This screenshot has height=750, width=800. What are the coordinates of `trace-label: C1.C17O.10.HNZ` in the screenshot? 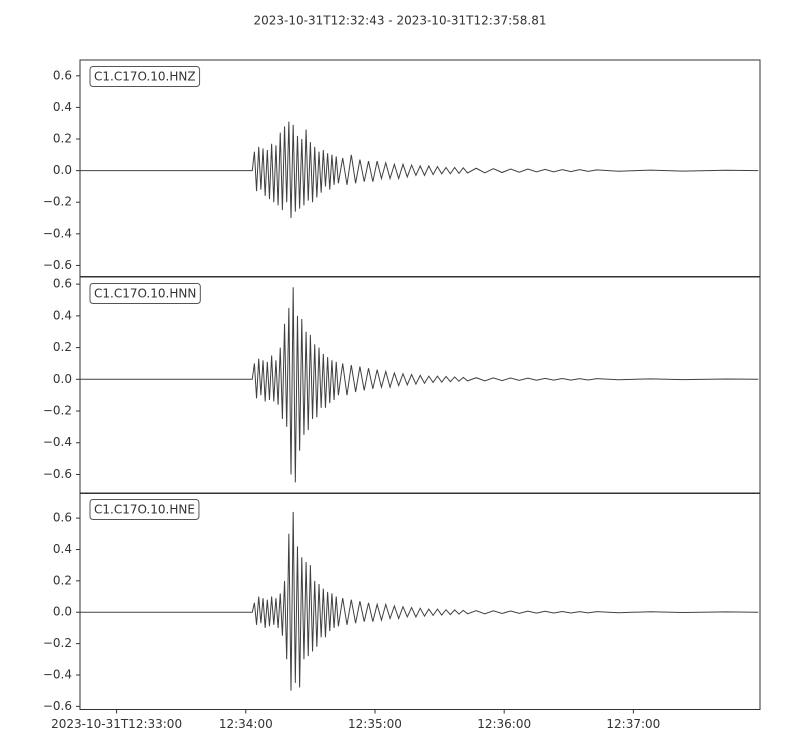 It's located at (145, 77).